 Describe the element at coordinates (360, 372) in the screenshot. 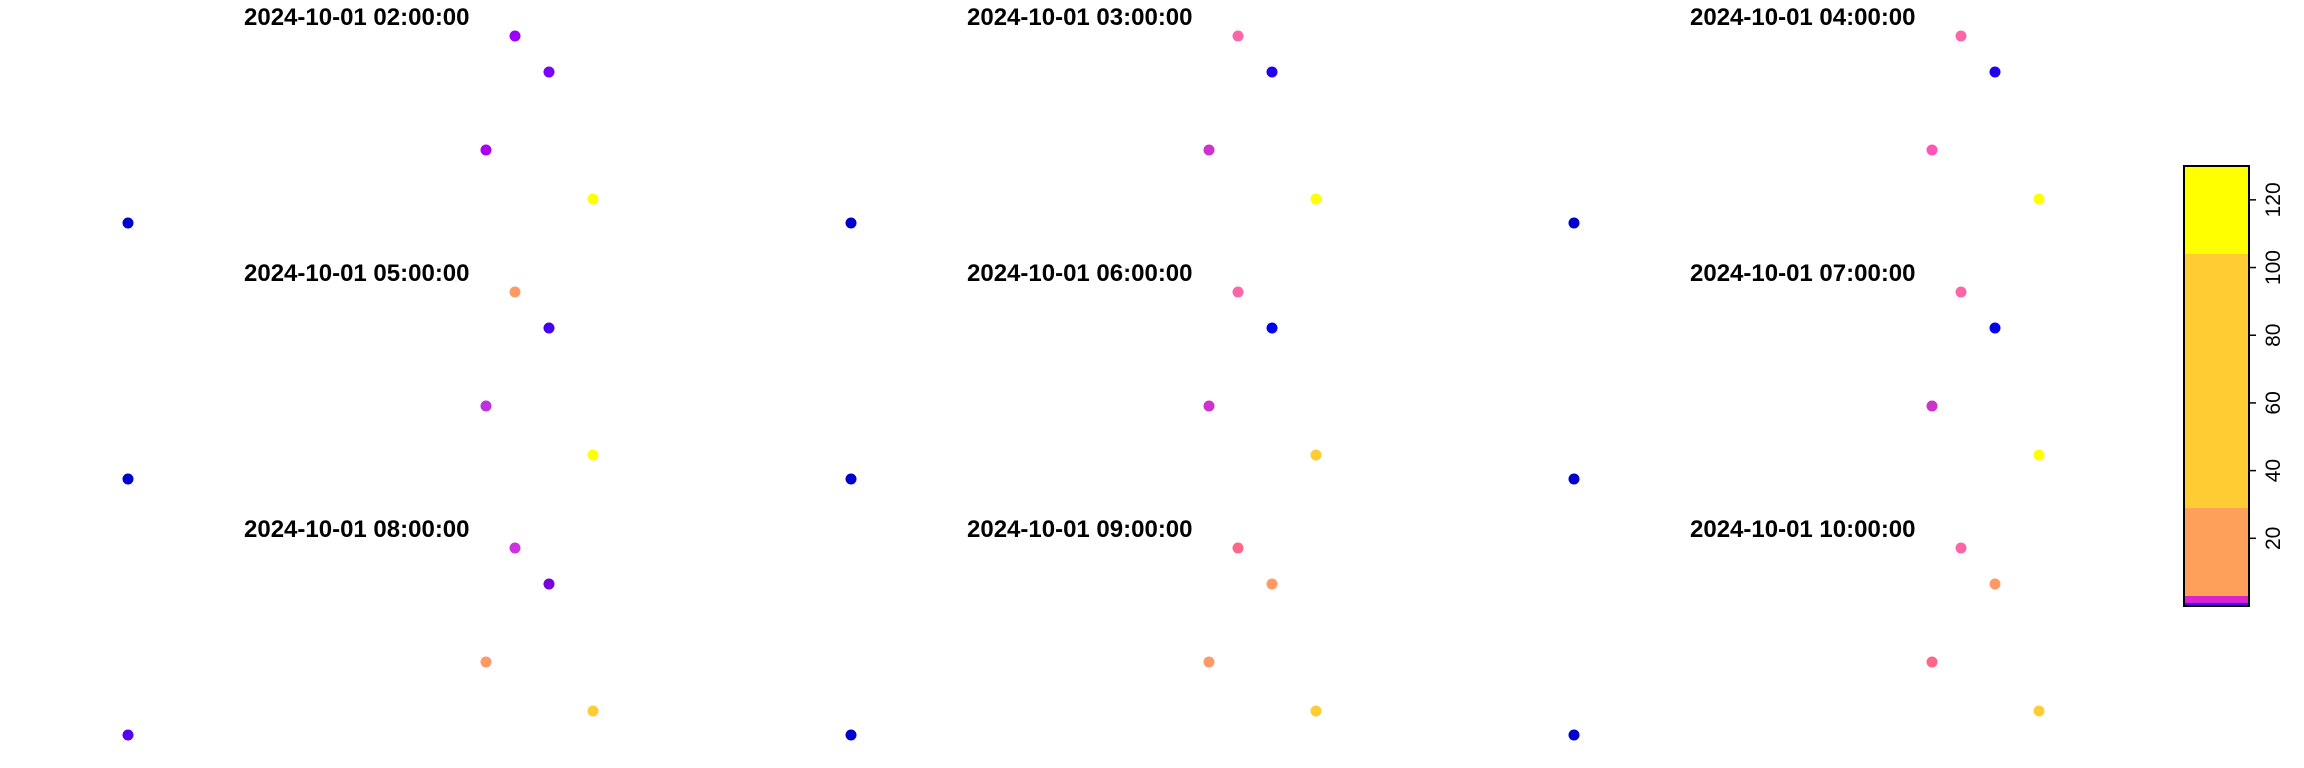

I see `panel: 2024-10-01 05:00:00` at that location.